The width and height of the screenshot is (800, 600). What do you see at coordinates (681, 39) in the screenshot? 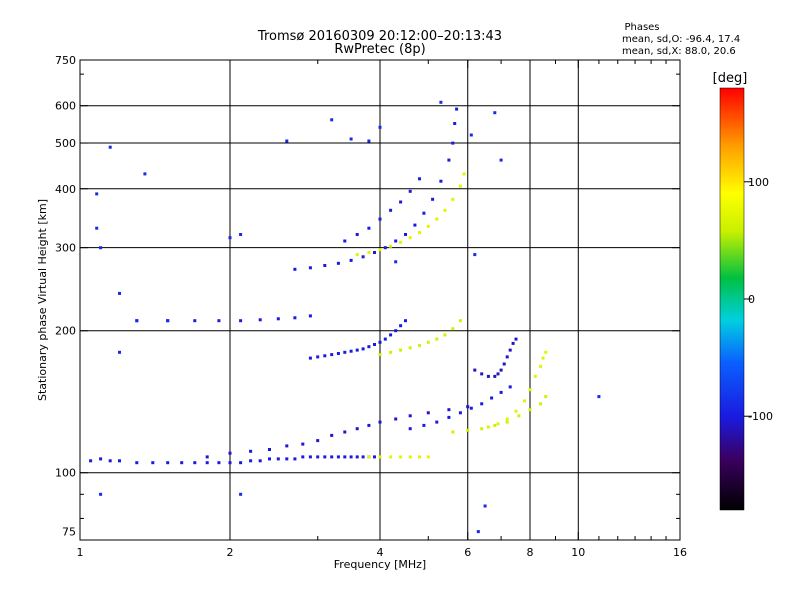
I see `phase-info-o-mode: mean, sd,O: -96.4, 17.4` at bounding box center [681, 39].